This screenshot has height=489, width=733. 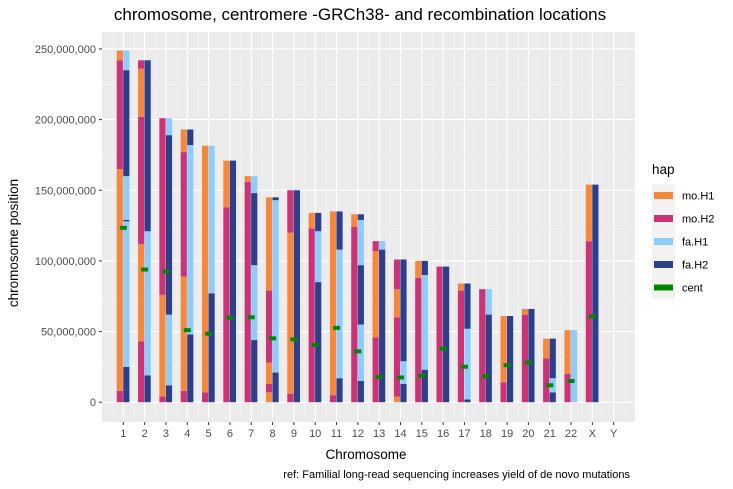 I want to click on legend-label: mo.H2, so click(x=698, y=220).